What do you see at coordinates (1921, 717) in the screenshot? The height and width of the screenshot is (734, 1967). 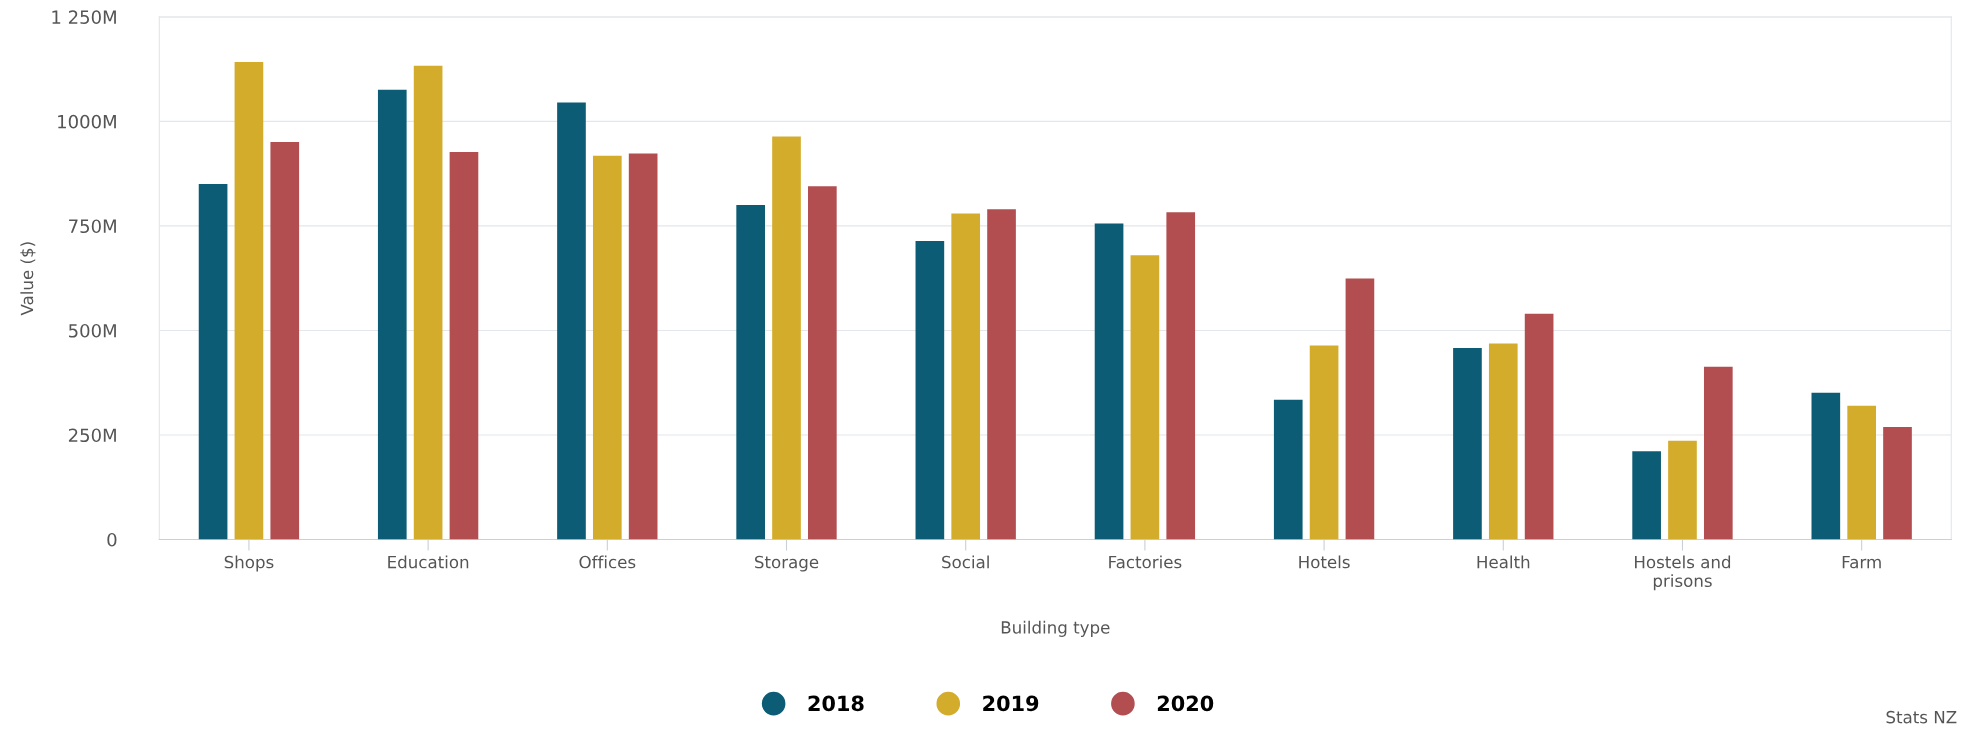 I see `text: Stats NZ` at bounding box center [1921, 717].